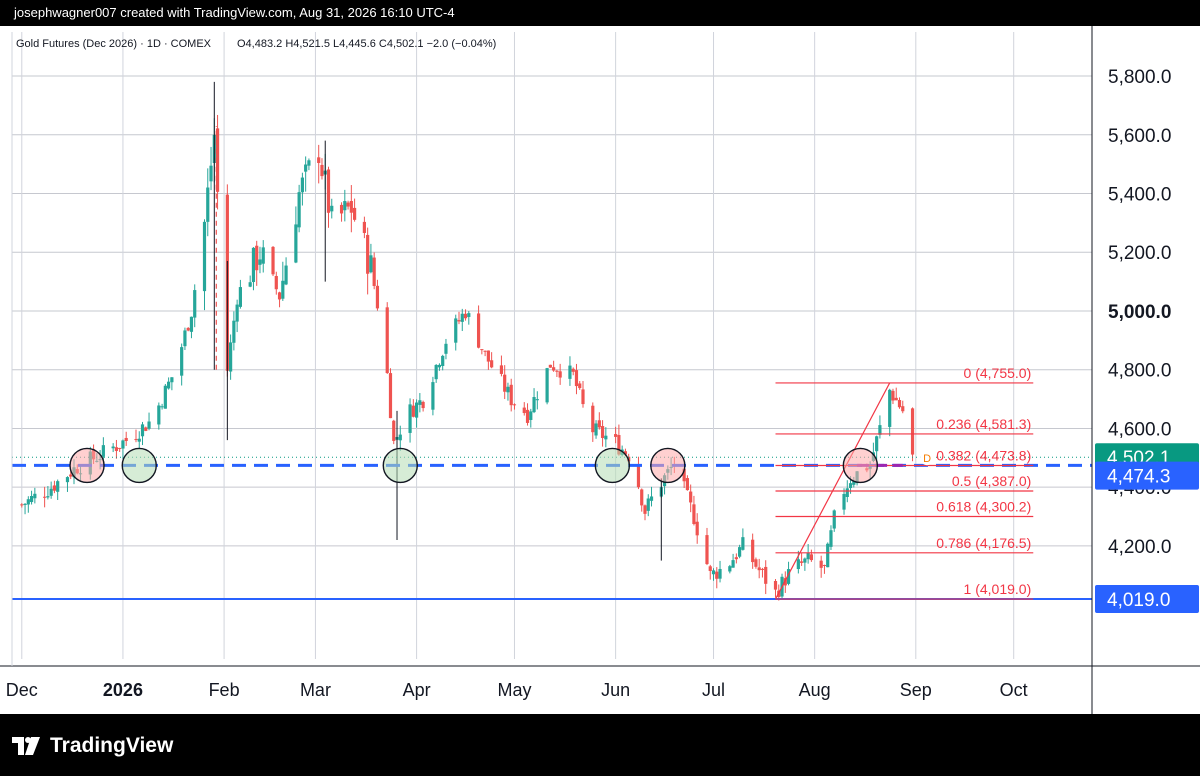  What do you see at coordinates (123, 690) in the screenshot?
I see `x-tick-label: 2026` at bounding box center [123, 690].